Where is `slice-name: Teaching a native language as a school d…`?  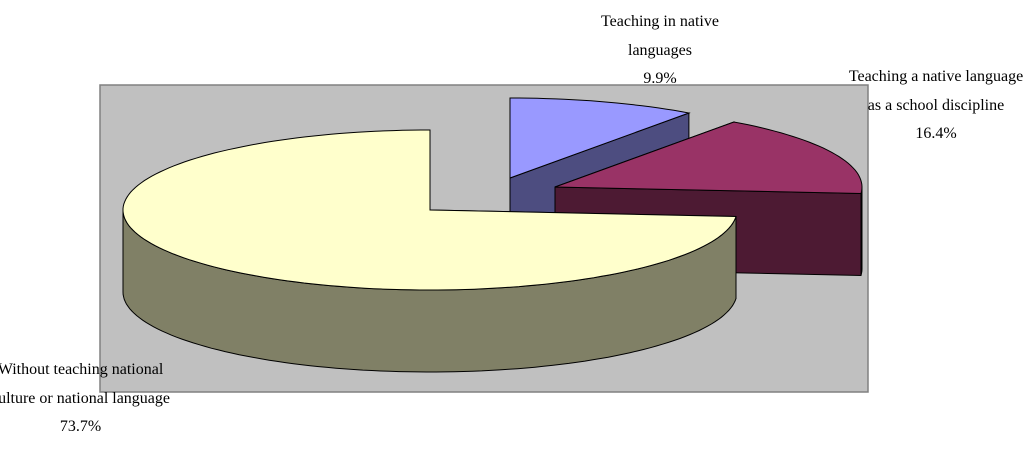
slice-name: Teaching a native language as a school d… is located at coordinates (936, 91).